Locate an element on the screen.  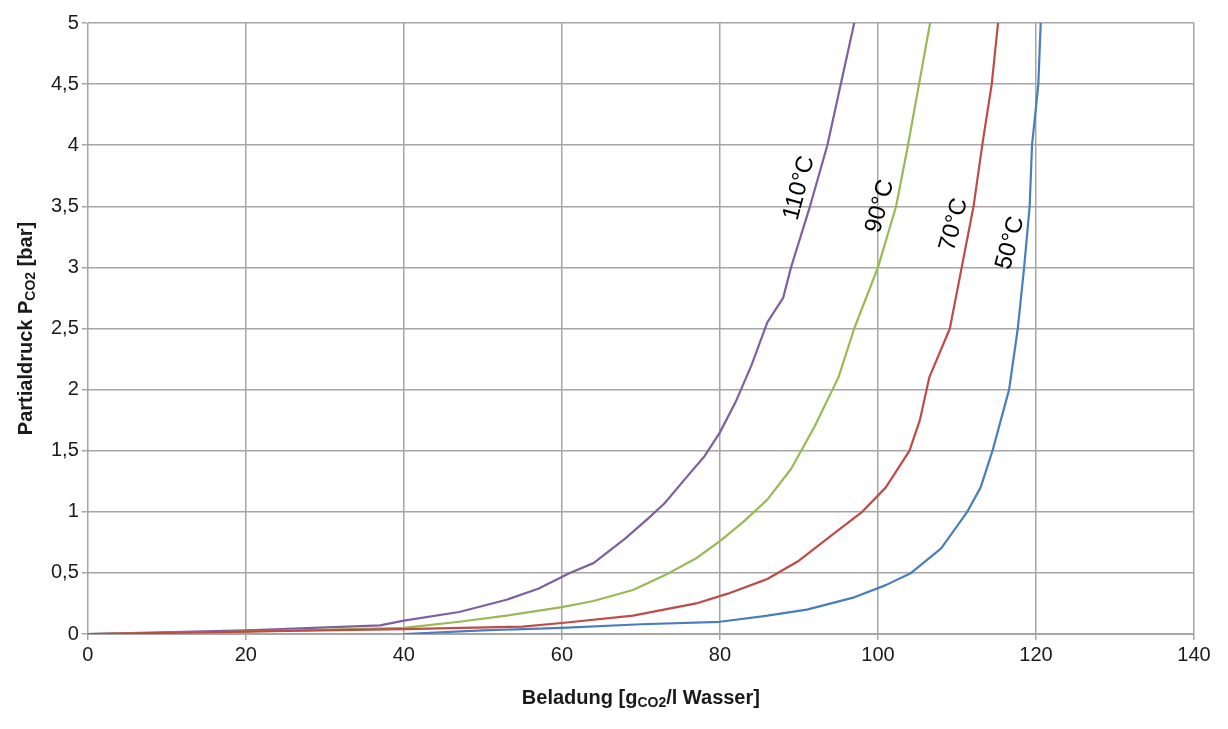
y-tick-label: 0 is located at coordinates (73, 632).